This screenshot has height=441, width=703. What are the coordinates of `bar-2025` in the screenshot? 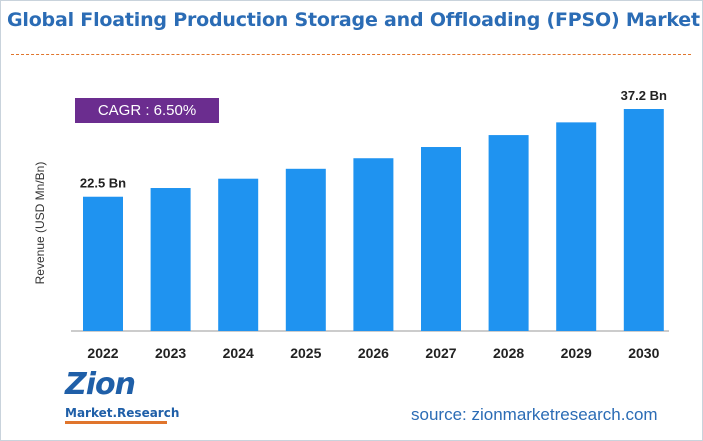 It's located at (305, 249).